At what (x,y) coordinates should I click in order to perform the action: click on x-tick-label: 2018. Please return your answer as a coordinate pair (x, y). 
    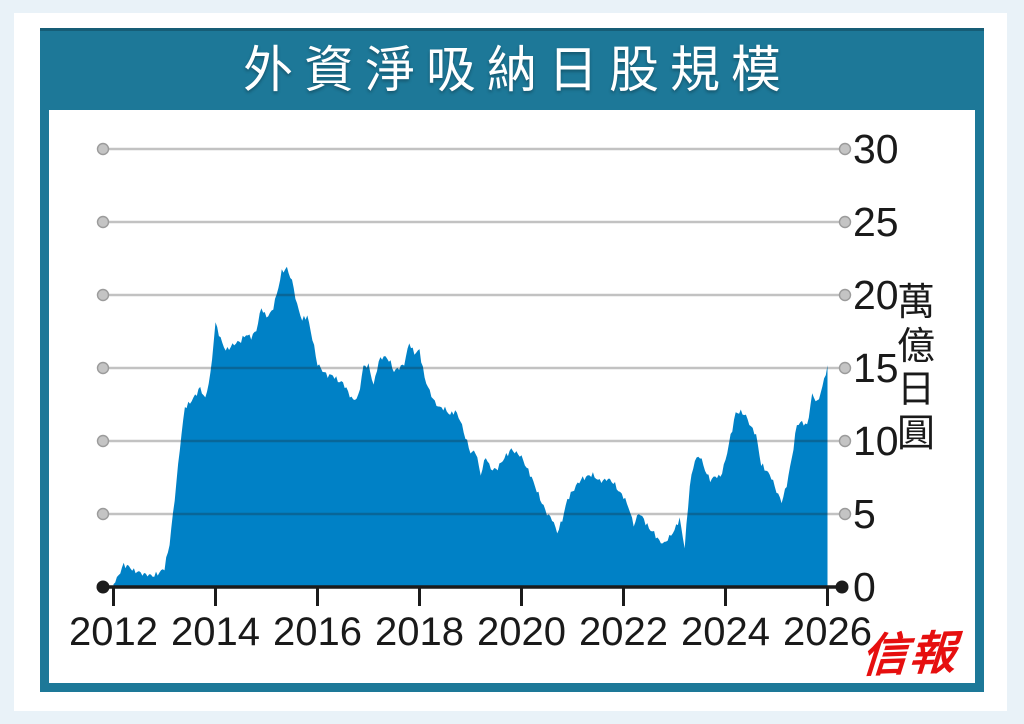
    Looking at the image, I should click on (419, 632).